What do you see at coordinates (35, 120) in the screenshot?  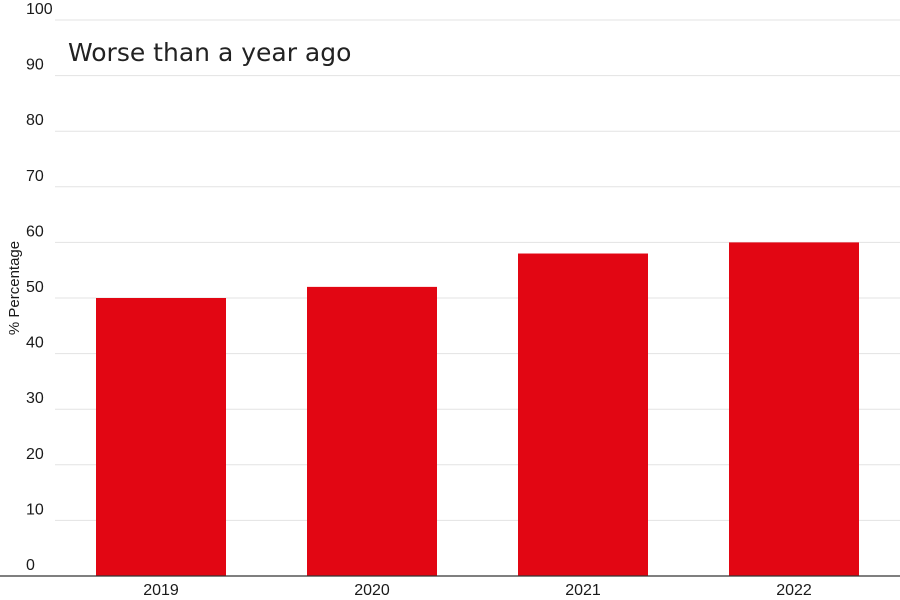 I see `y-tick-label: 80` at bounding box center [35, 120].